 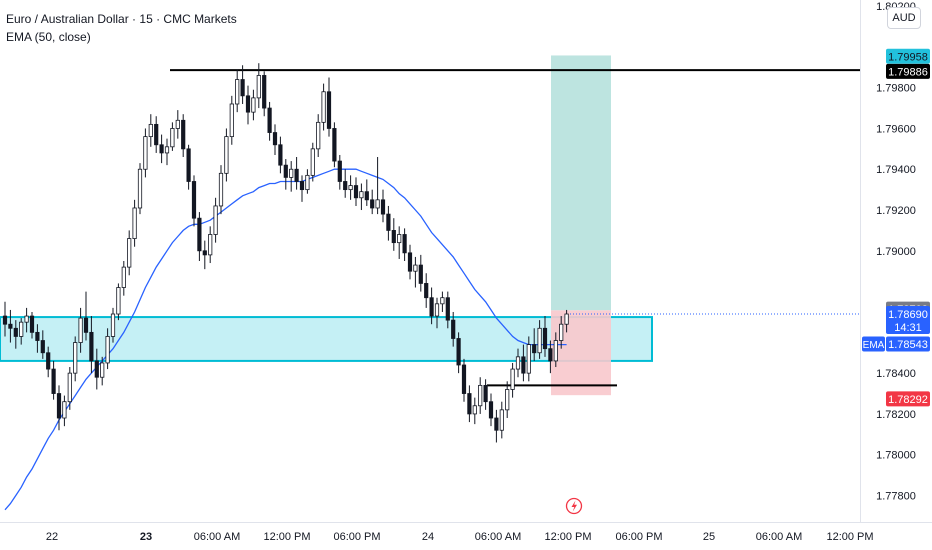 I want to click on ema-price-tag: EMA, so click(x=873, y=344).